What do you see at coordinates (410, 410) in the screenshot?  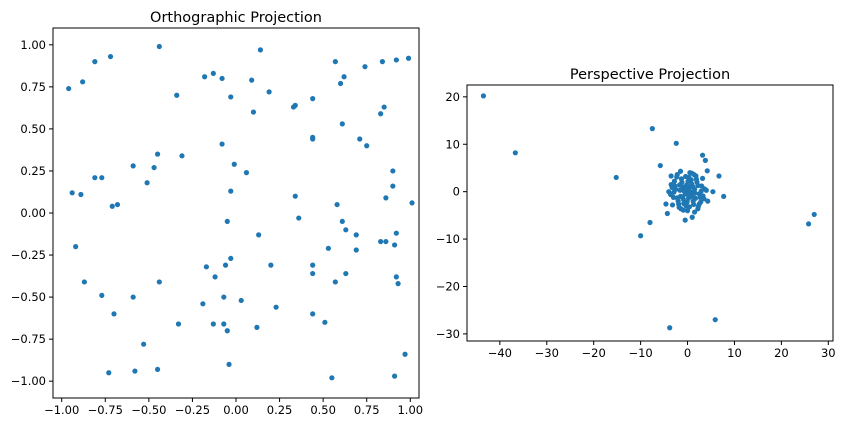 I see `x-tick-label: 1.00` at bounding box center [410, 410].